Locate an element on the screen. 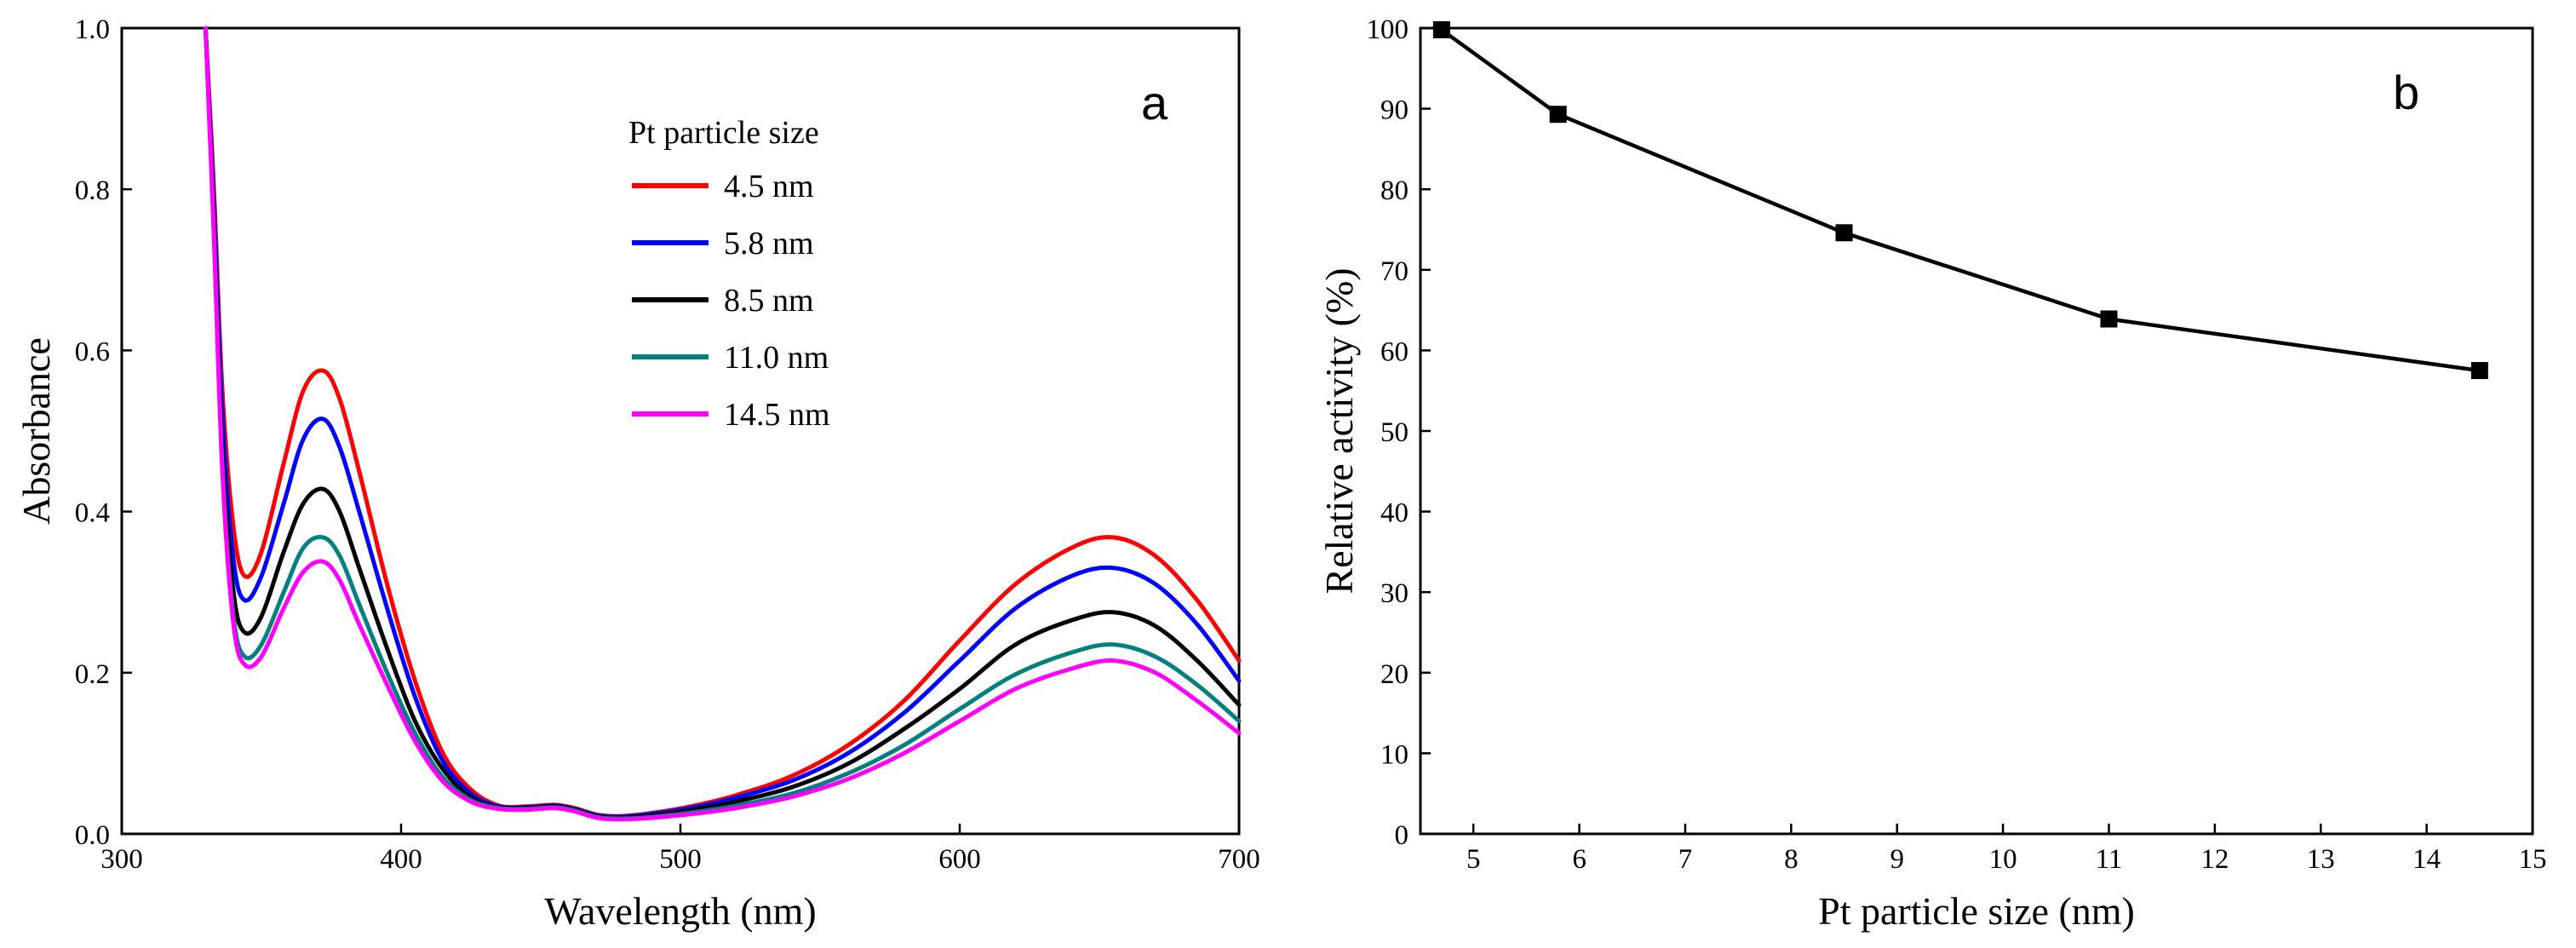 This screenshot has width=2576, height=948. panel-b-x-tick-label: 12 is located at coordinates (2214, 859).